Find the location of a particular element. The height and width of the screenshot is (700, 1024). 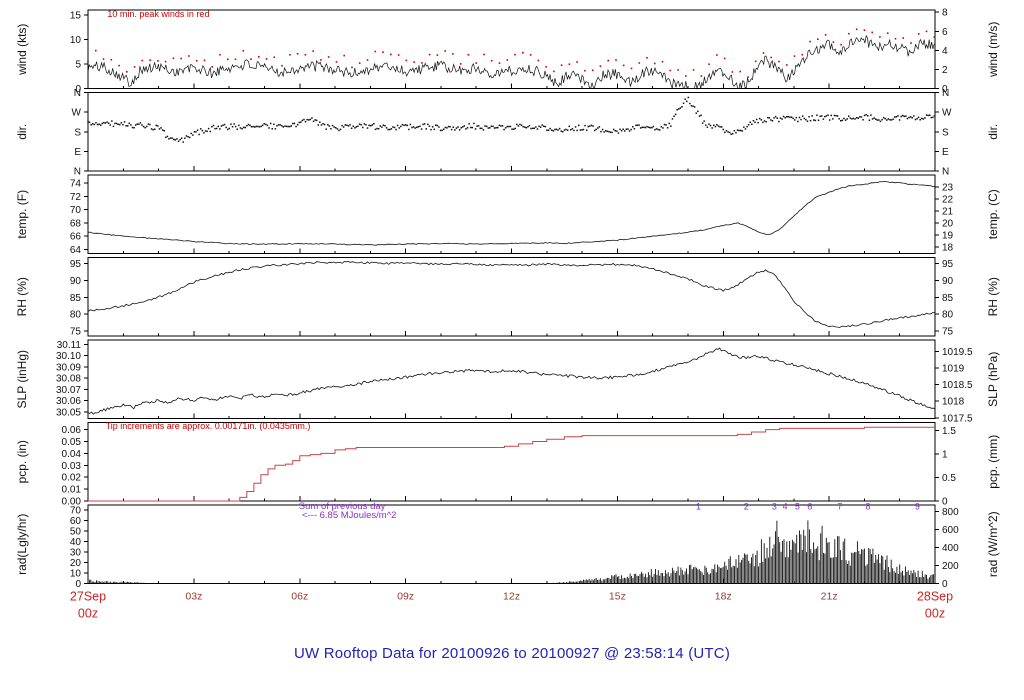

ytick-label-right: W is located at coordinates (947, 113).